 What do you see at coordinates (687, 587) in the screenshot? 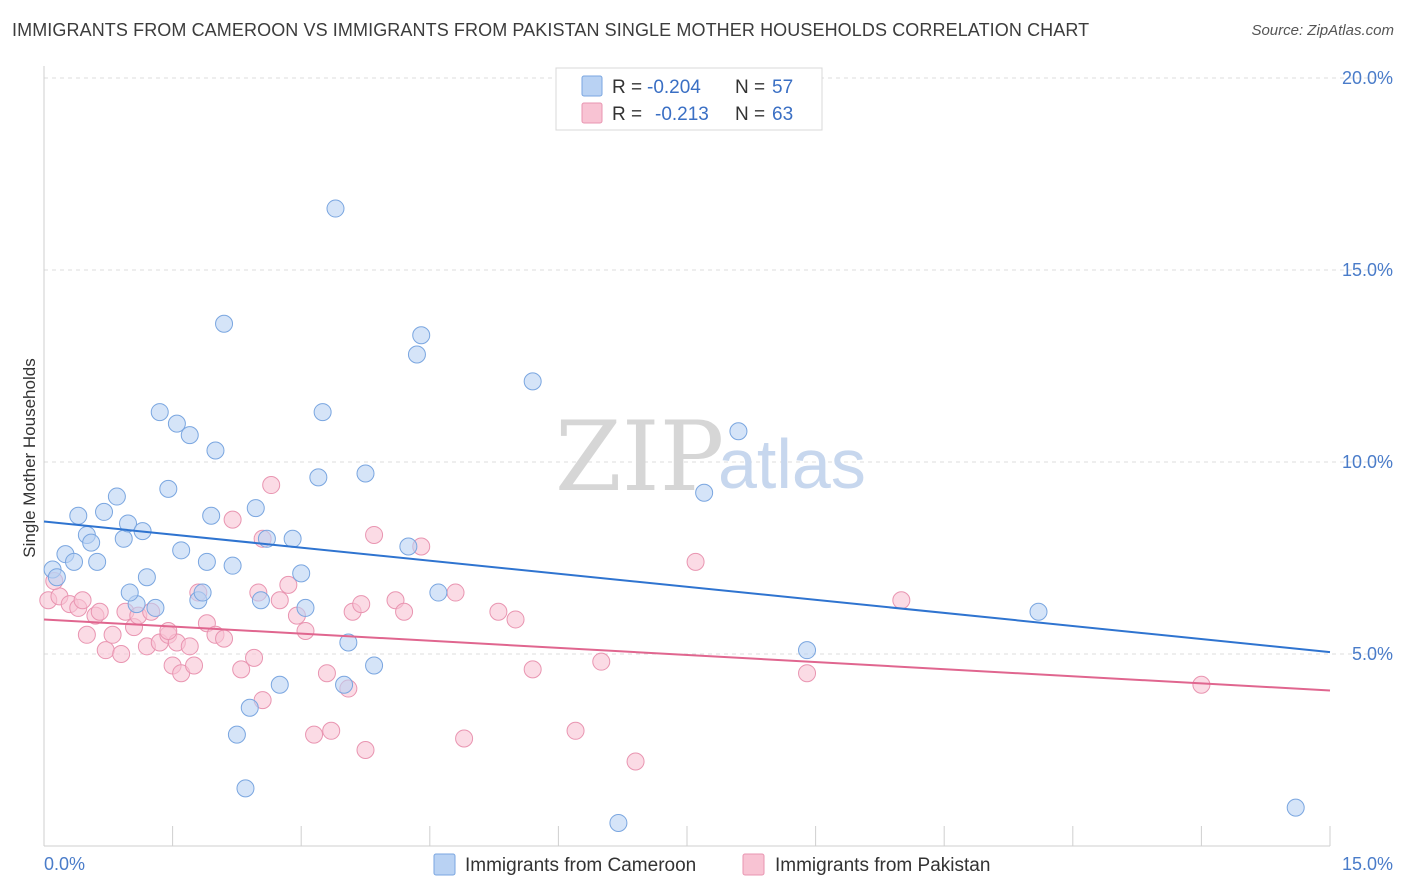
I see `trendline-cameroon` at bounding box center [687, 587].